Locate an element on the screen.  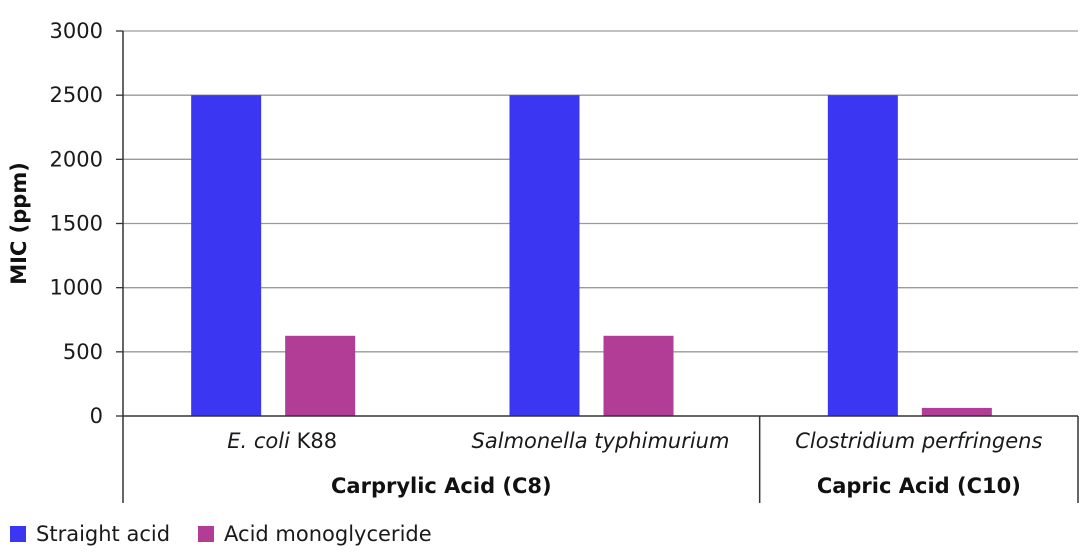
legend-label-straight-acid: Straight acid is located at coordinates (103, 534).